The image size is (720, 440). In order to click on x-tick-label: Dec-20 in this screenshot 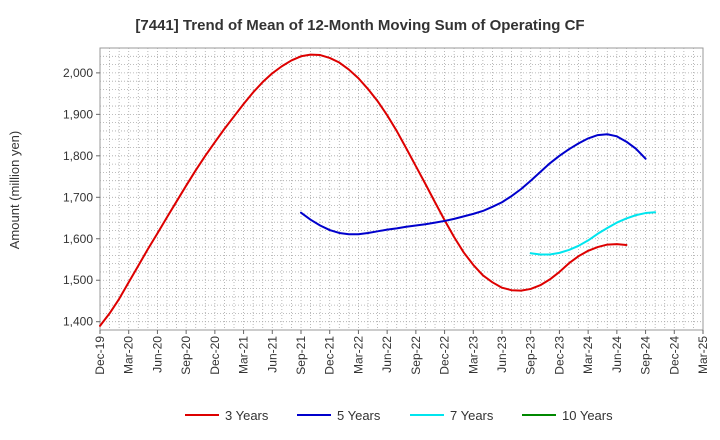, I will do `click(215, 355)`.